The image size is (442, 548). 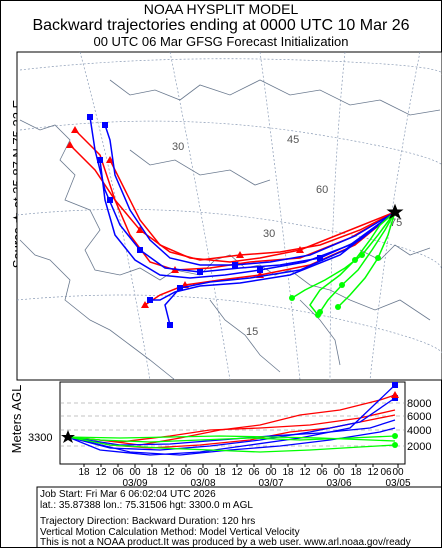 I want to click on height-tick: 2000, so click(x=419, y=447).